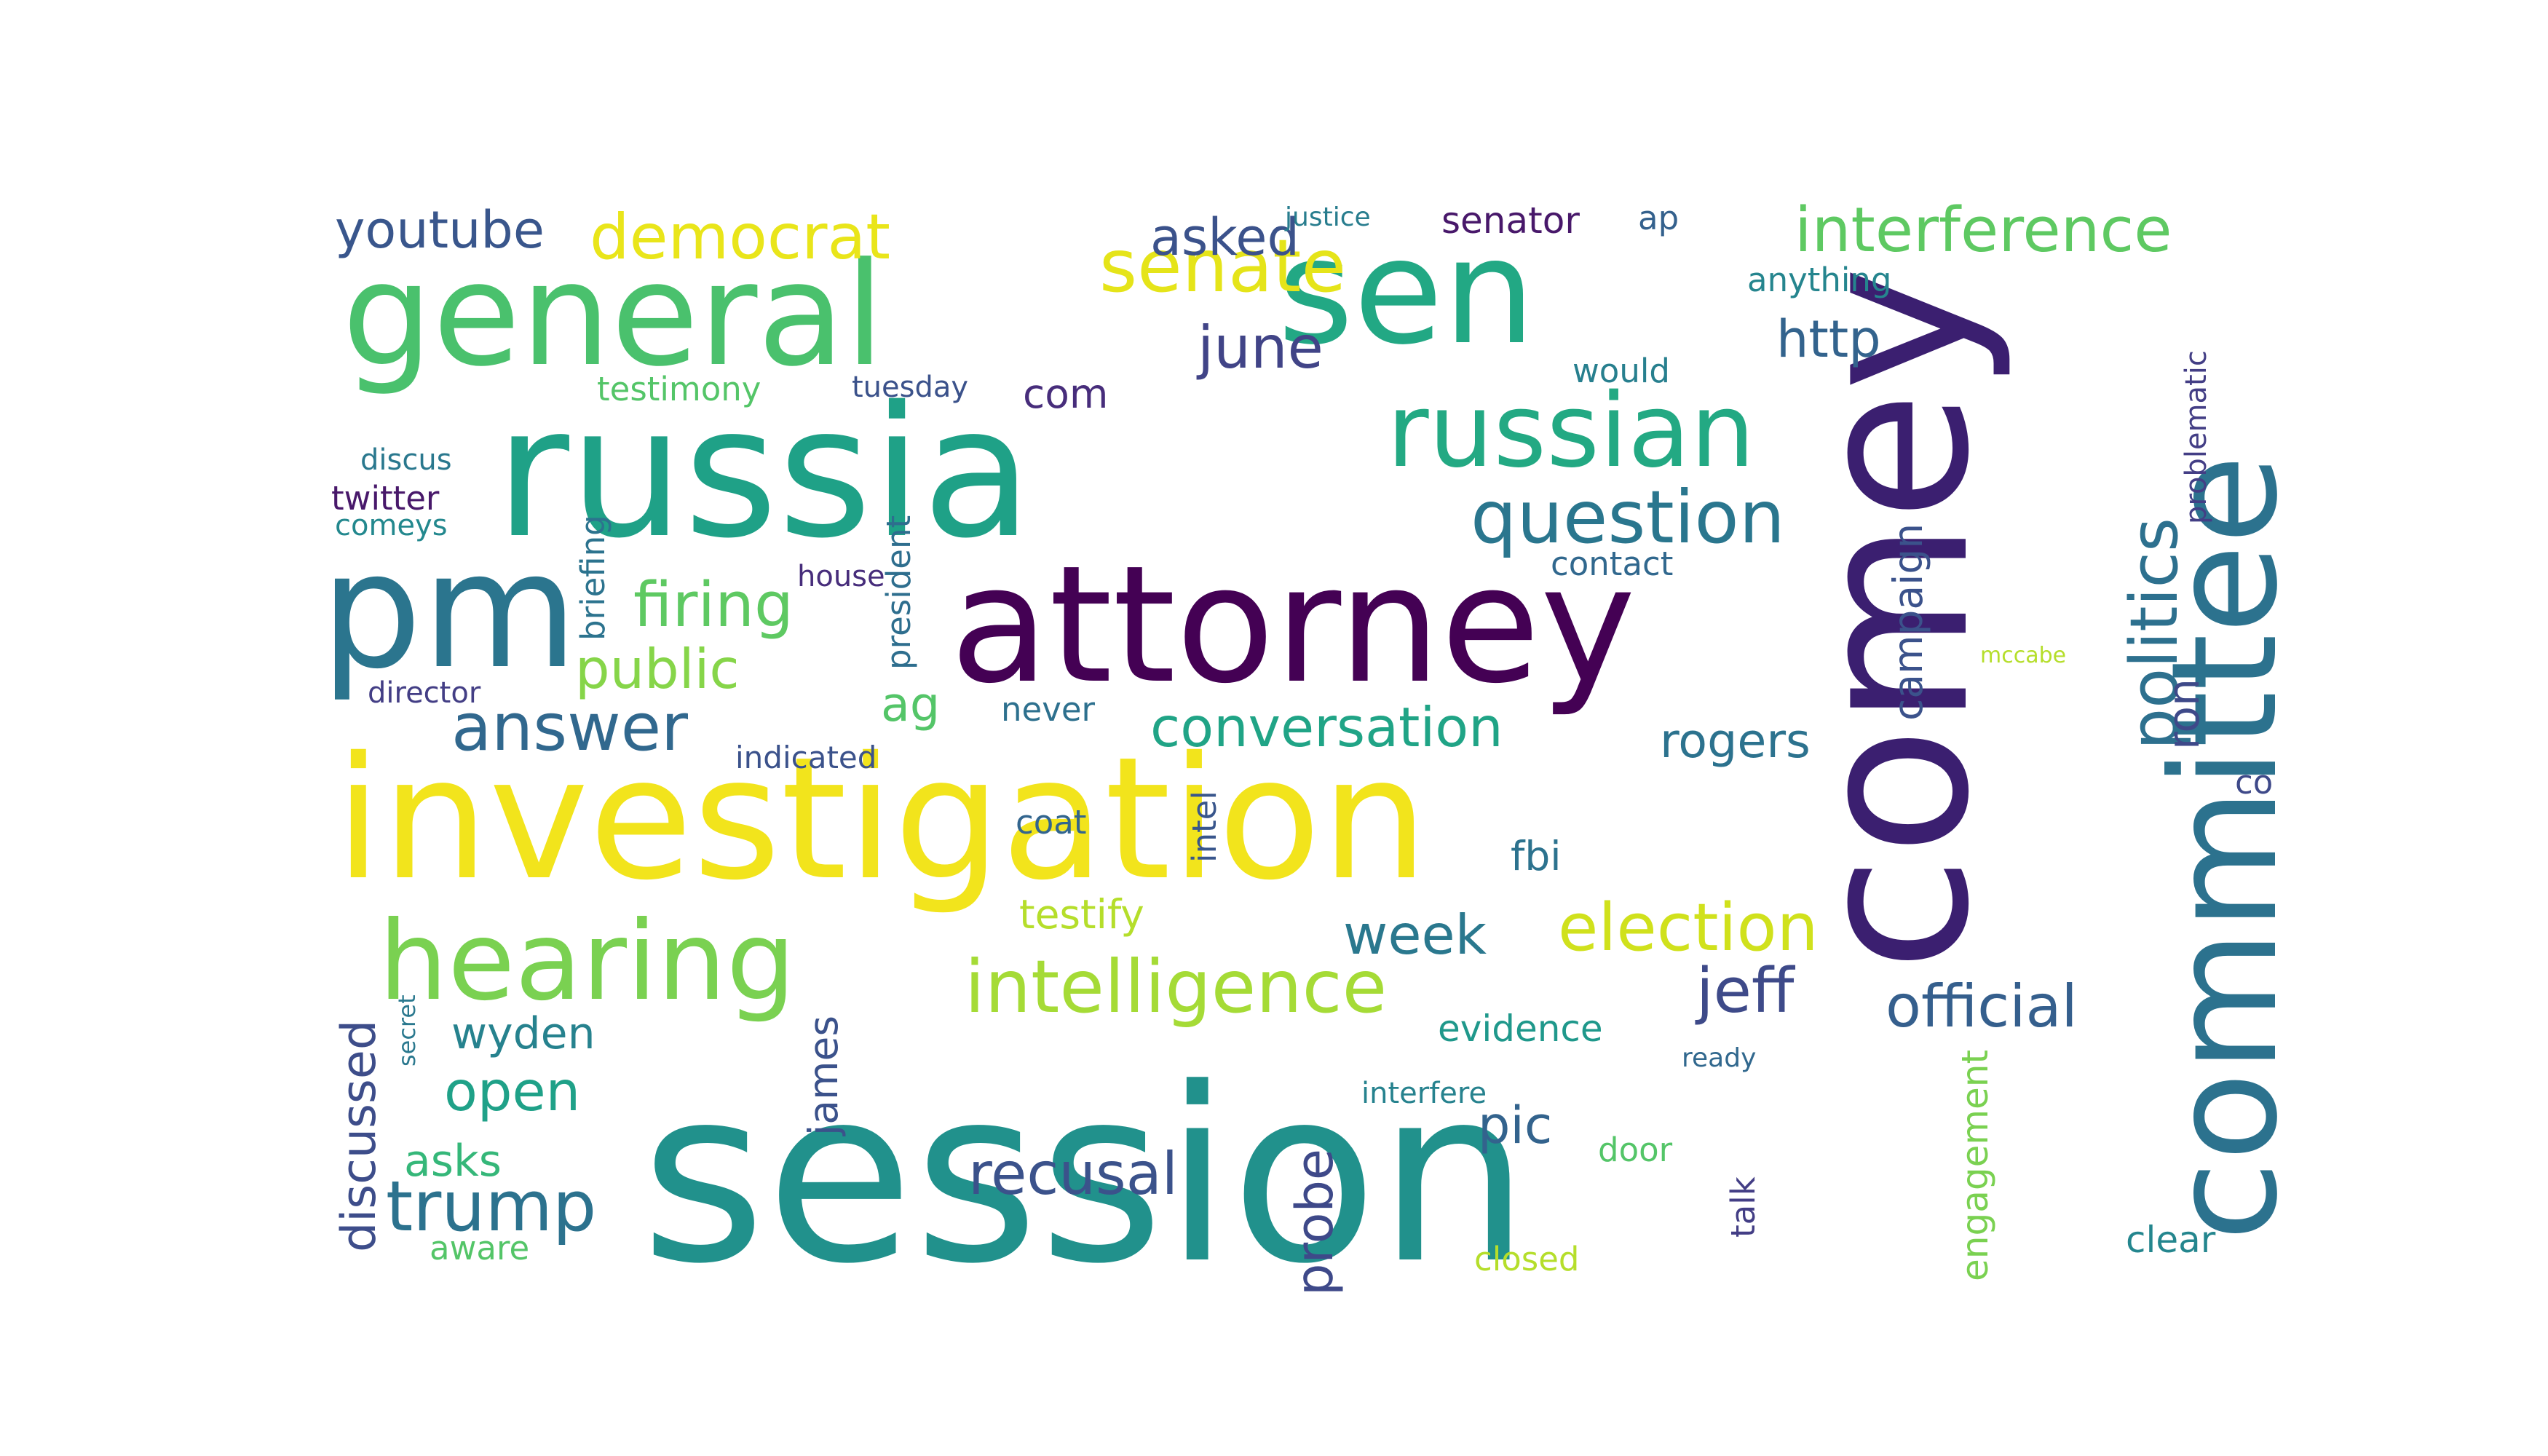 The width and height of the screenshot is (2548, 1456). I want to click on word-comey: comey, so click(1893, 619).